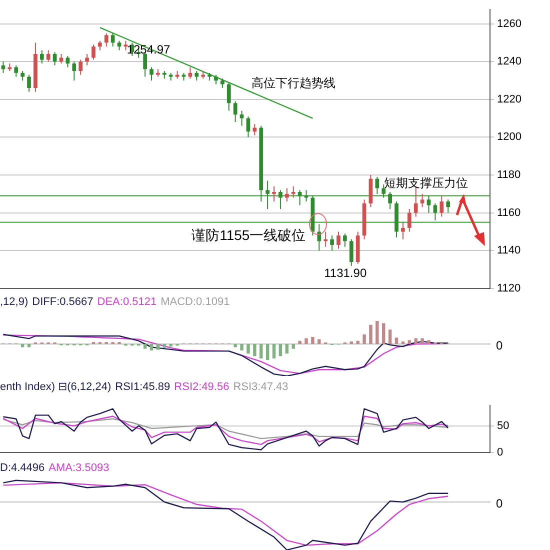 The width and height of the screenshot is (550, 550). What do you see at coordinates (509, 288) in the screenshot?
I see `y-tick-label: 1120` at bounding box center [509, 288].